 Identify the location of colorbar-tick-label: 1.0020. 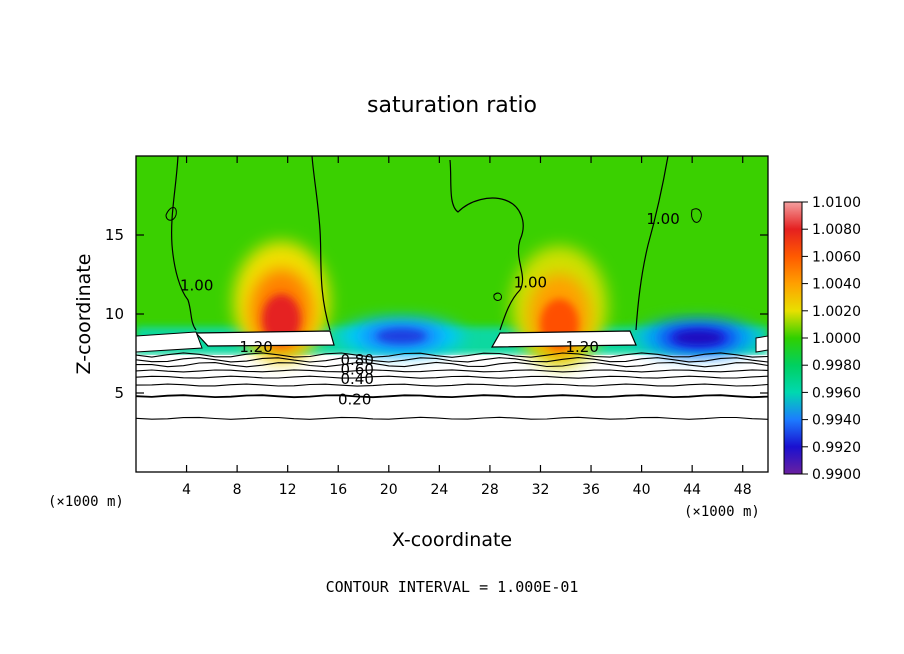
(836, 312).